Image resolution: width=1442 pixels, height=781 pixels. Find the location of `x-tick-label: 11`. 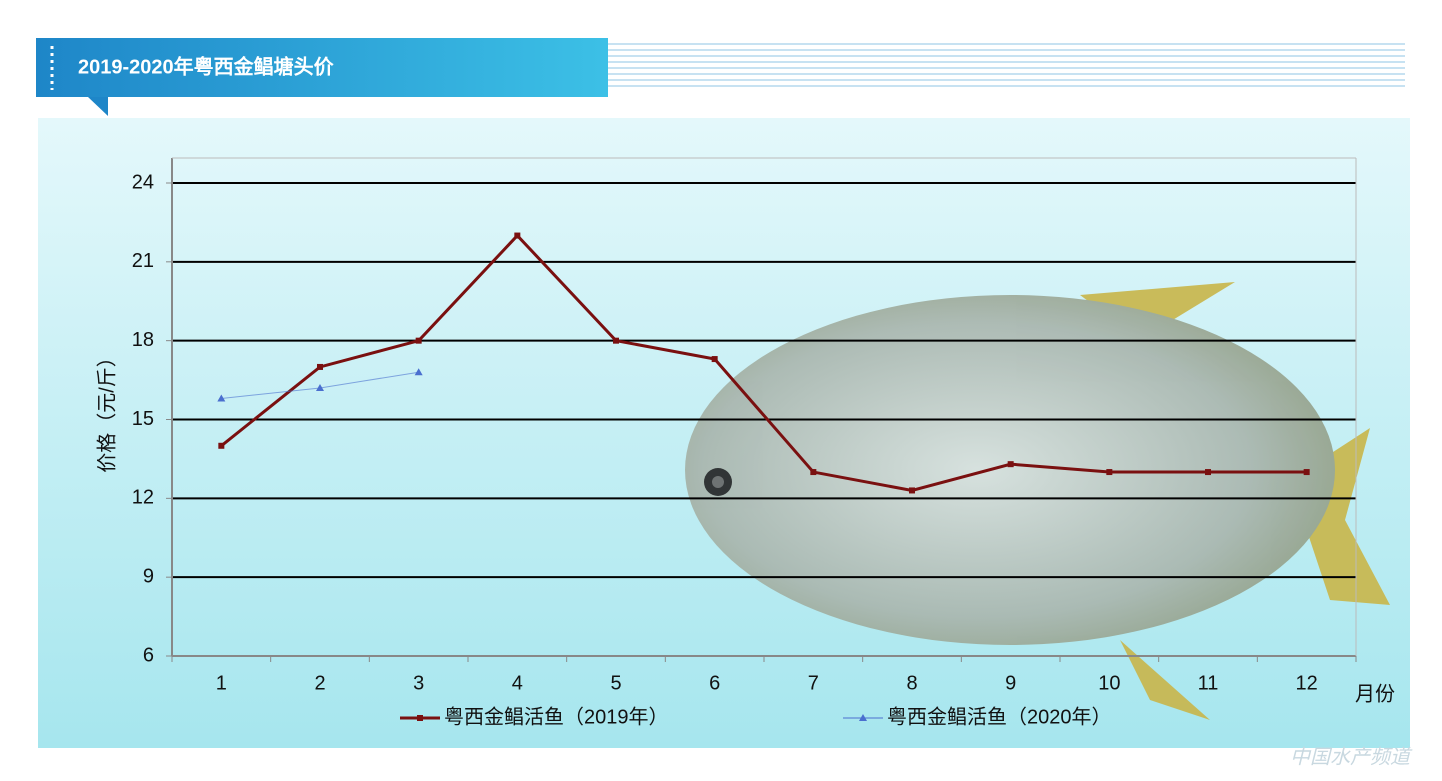

x-tick-label: 11 is located at coordinates (1208, 683).